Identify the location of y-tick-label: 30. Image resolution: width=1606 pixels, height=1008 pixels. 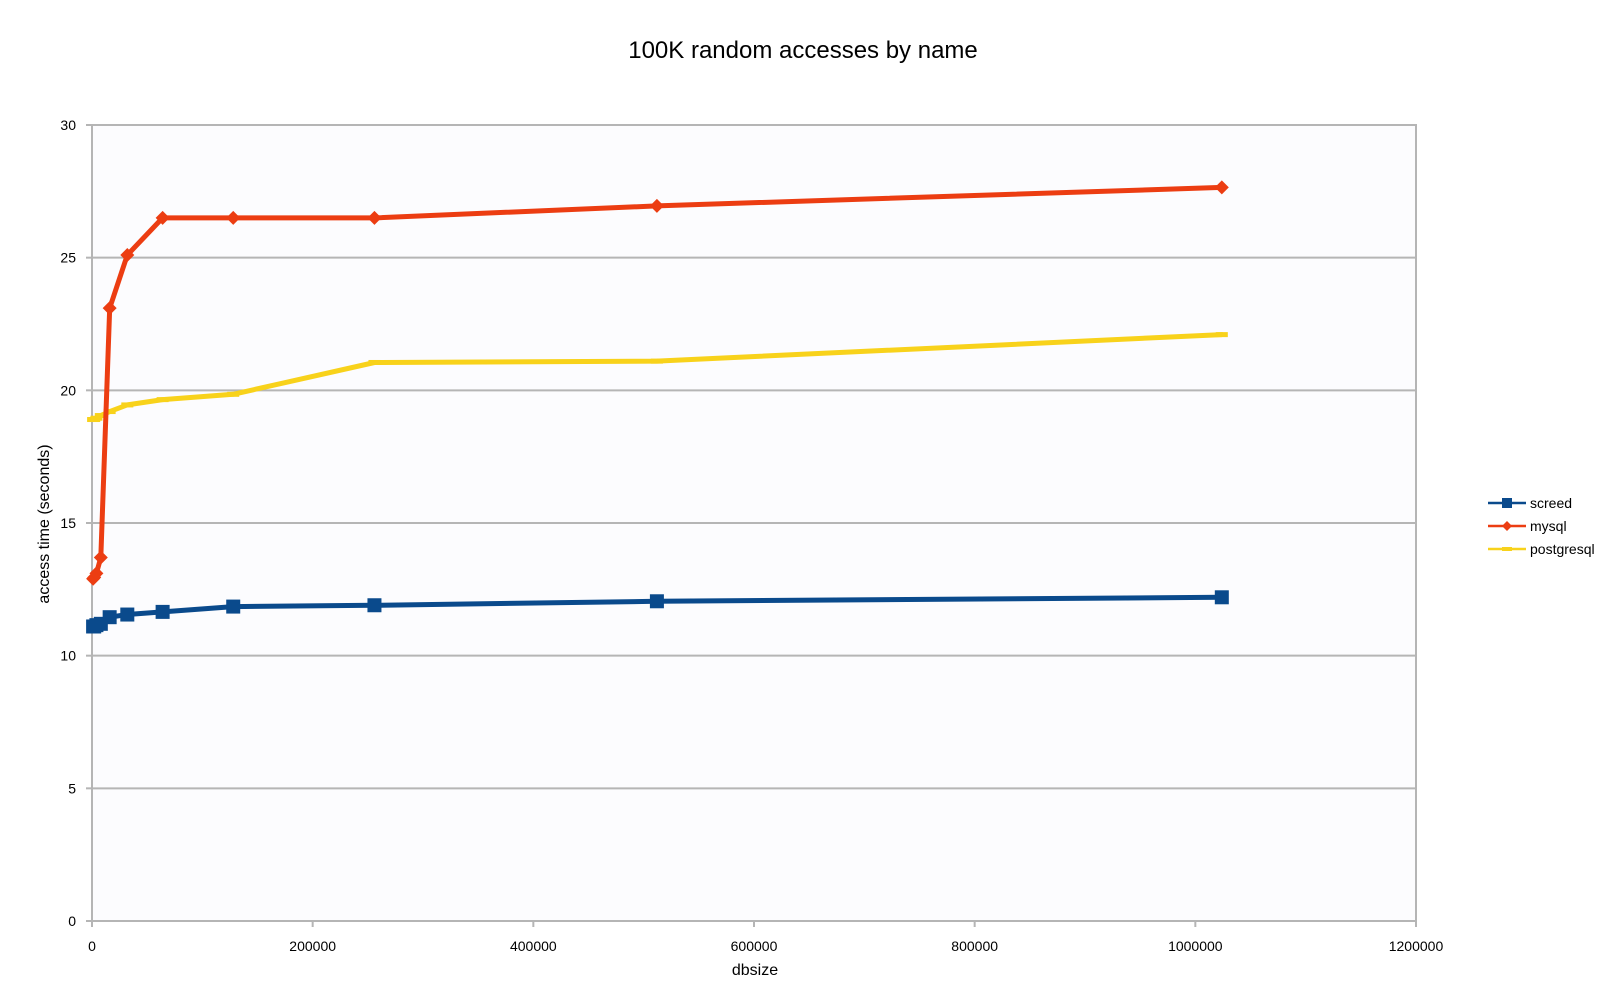
(68, 125).